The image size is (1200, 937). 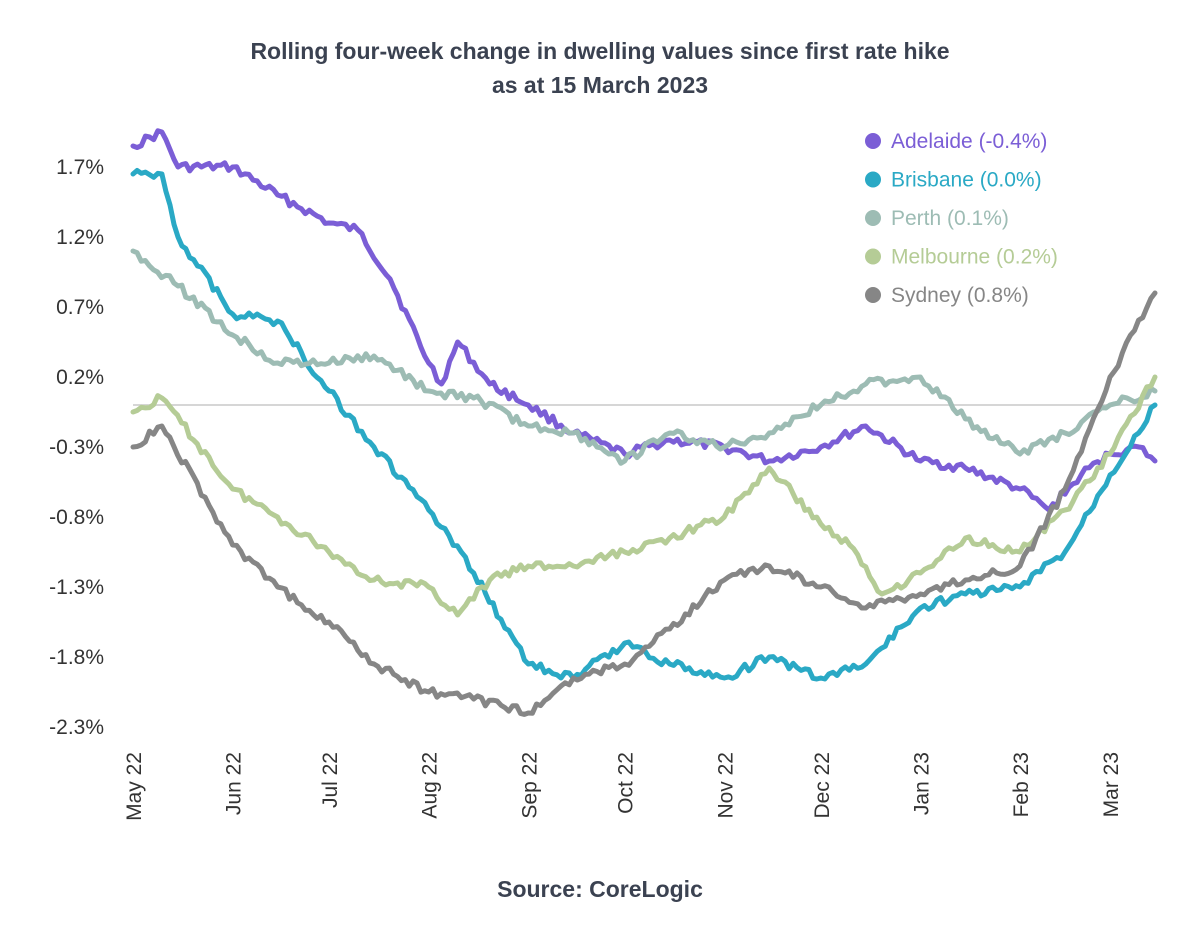 I want to click on y-tick-label: -1.8%, so click(x=76, y=657).